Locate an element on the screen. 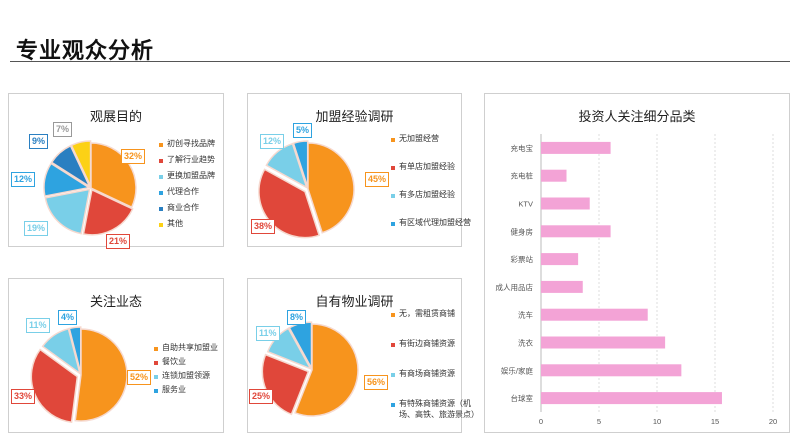 This screenshot has height=443, width=794. legend-item: 有多店加盟经验 is located at coordinates (433, 195).